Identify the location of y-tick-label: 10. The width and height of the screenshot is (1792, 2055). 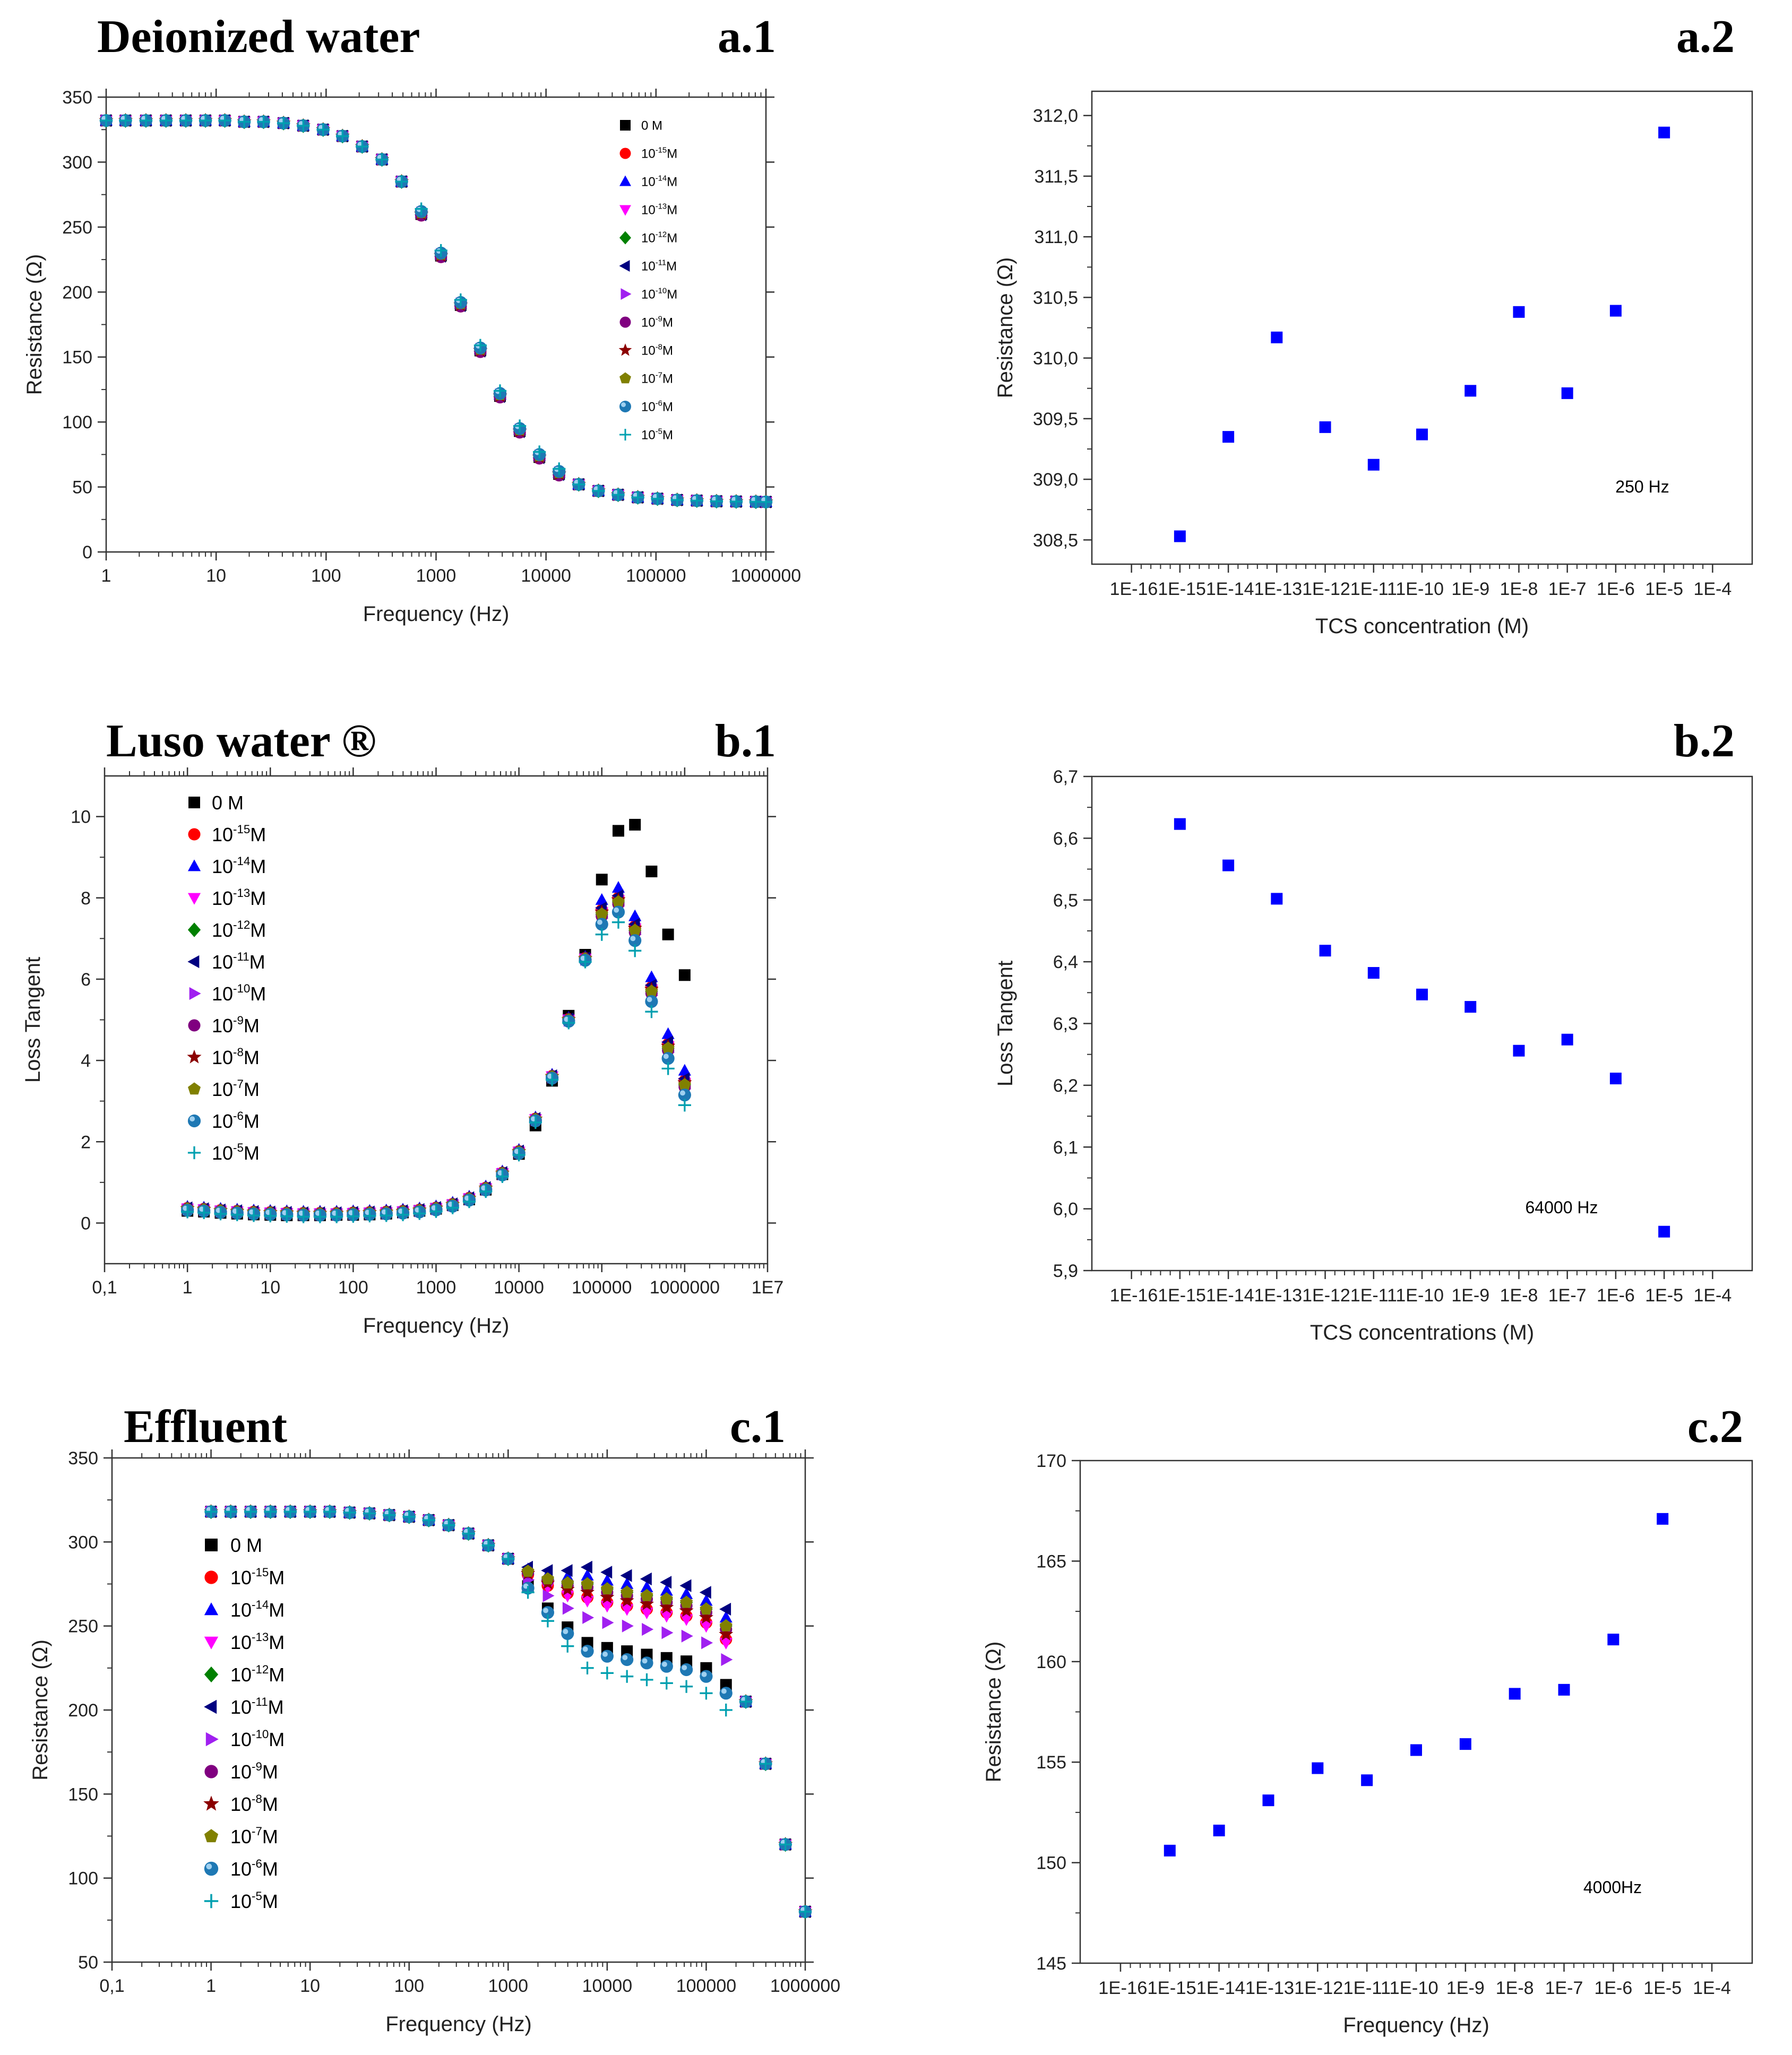
(81, 817).